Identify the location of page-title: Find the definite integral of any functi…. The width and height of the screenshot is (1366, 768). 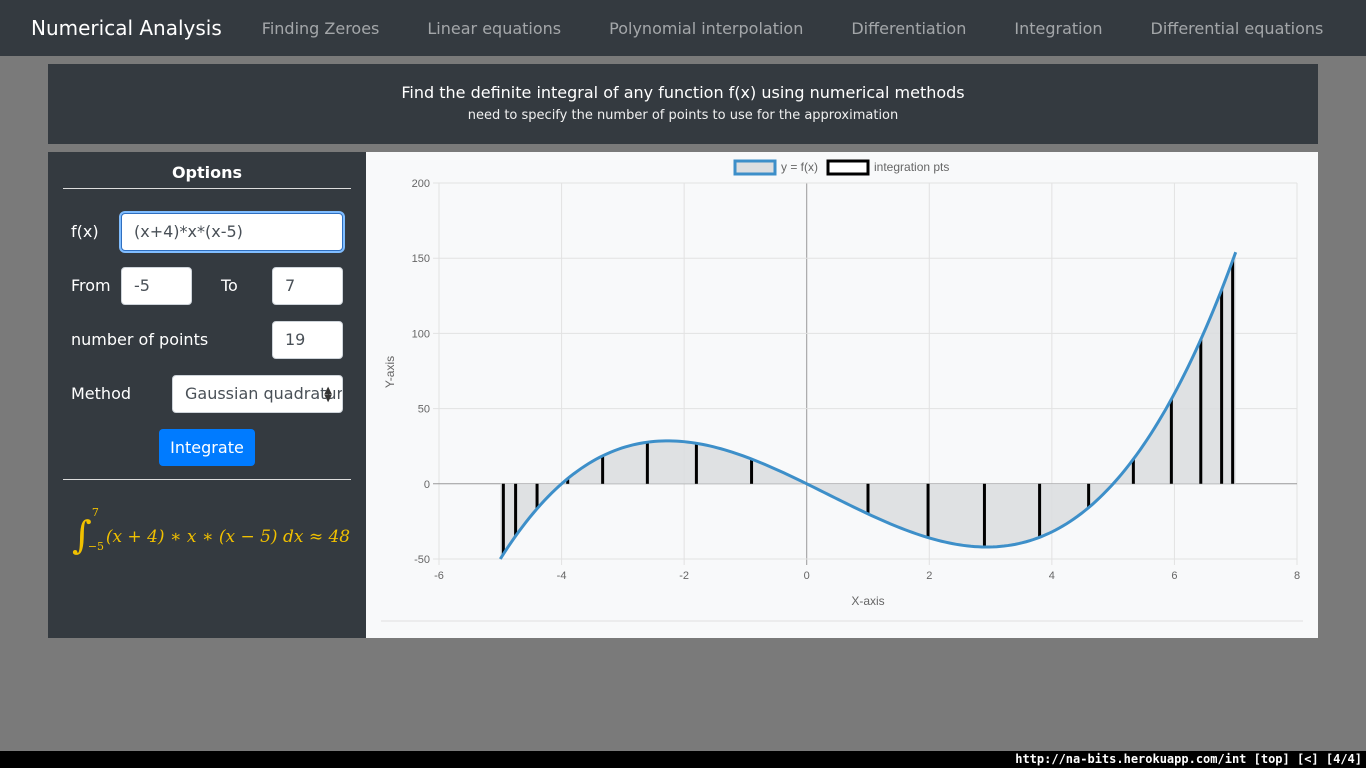
(683, 92).